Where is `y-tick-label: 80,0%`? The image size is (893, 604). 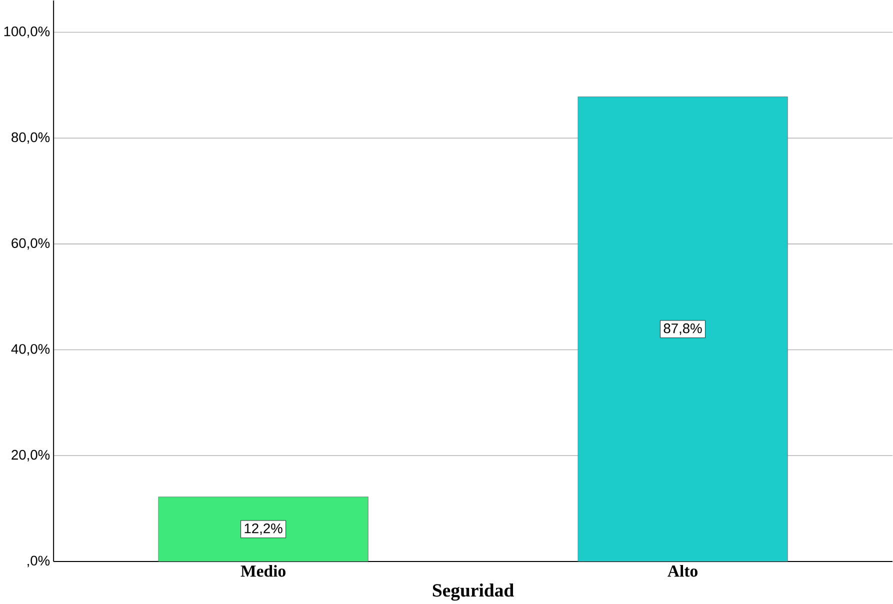
y-tick-label: 80,0% is located at coordinates (31, 138).